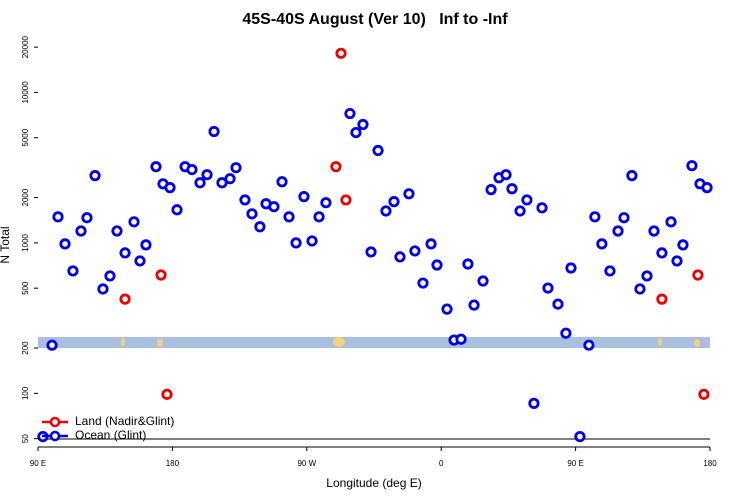  Describe the element at coordinates (25, 46) in the screenshot. I see `y-tick-label: 20000` at that location.